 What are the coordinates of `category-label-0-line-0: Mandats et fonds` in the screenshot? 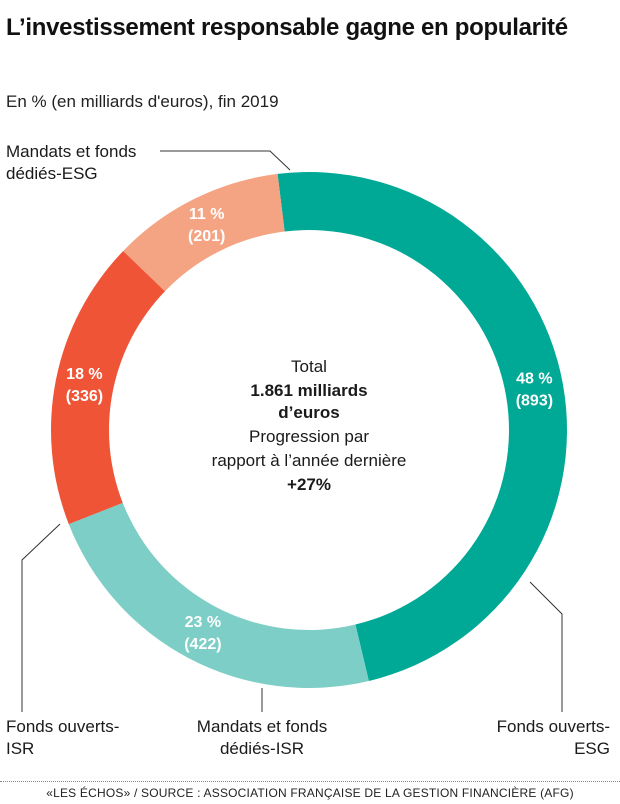 It's located at (71, 151).